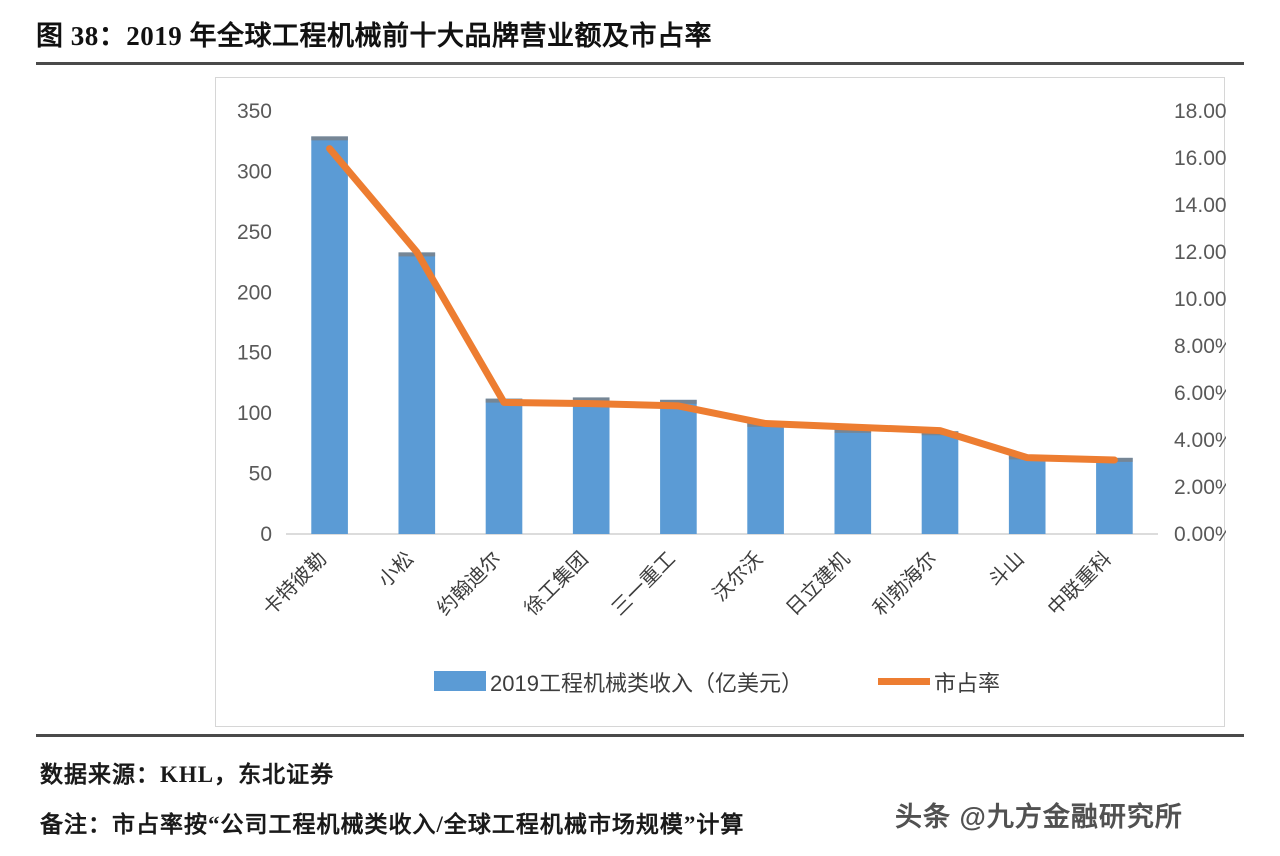  Describe the element at coordinates (640, 735) in the screenshot. I see `footer-divider` at that location.